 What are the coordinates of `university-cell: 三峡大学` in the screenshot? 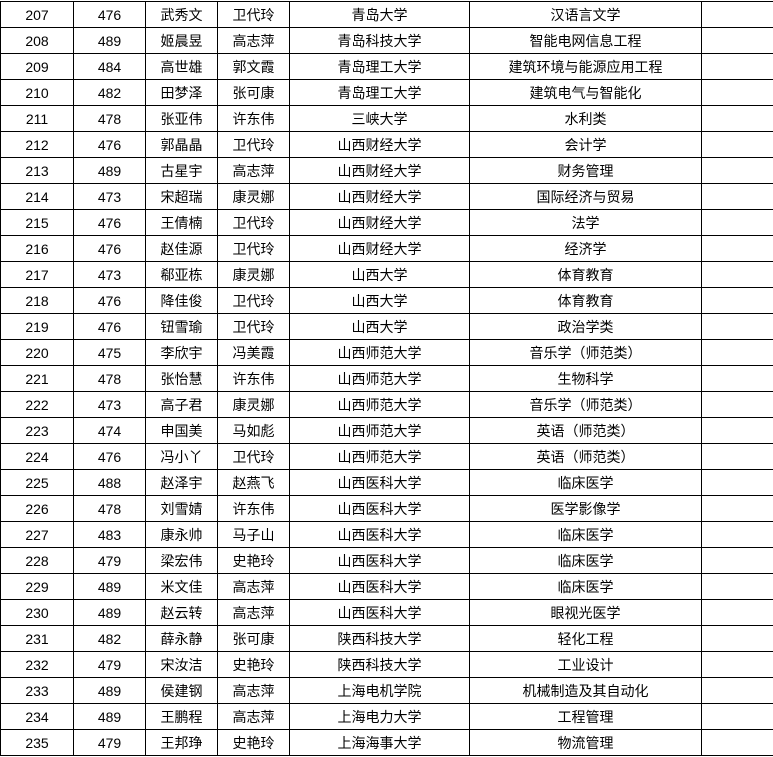 It's located at (380, 119).